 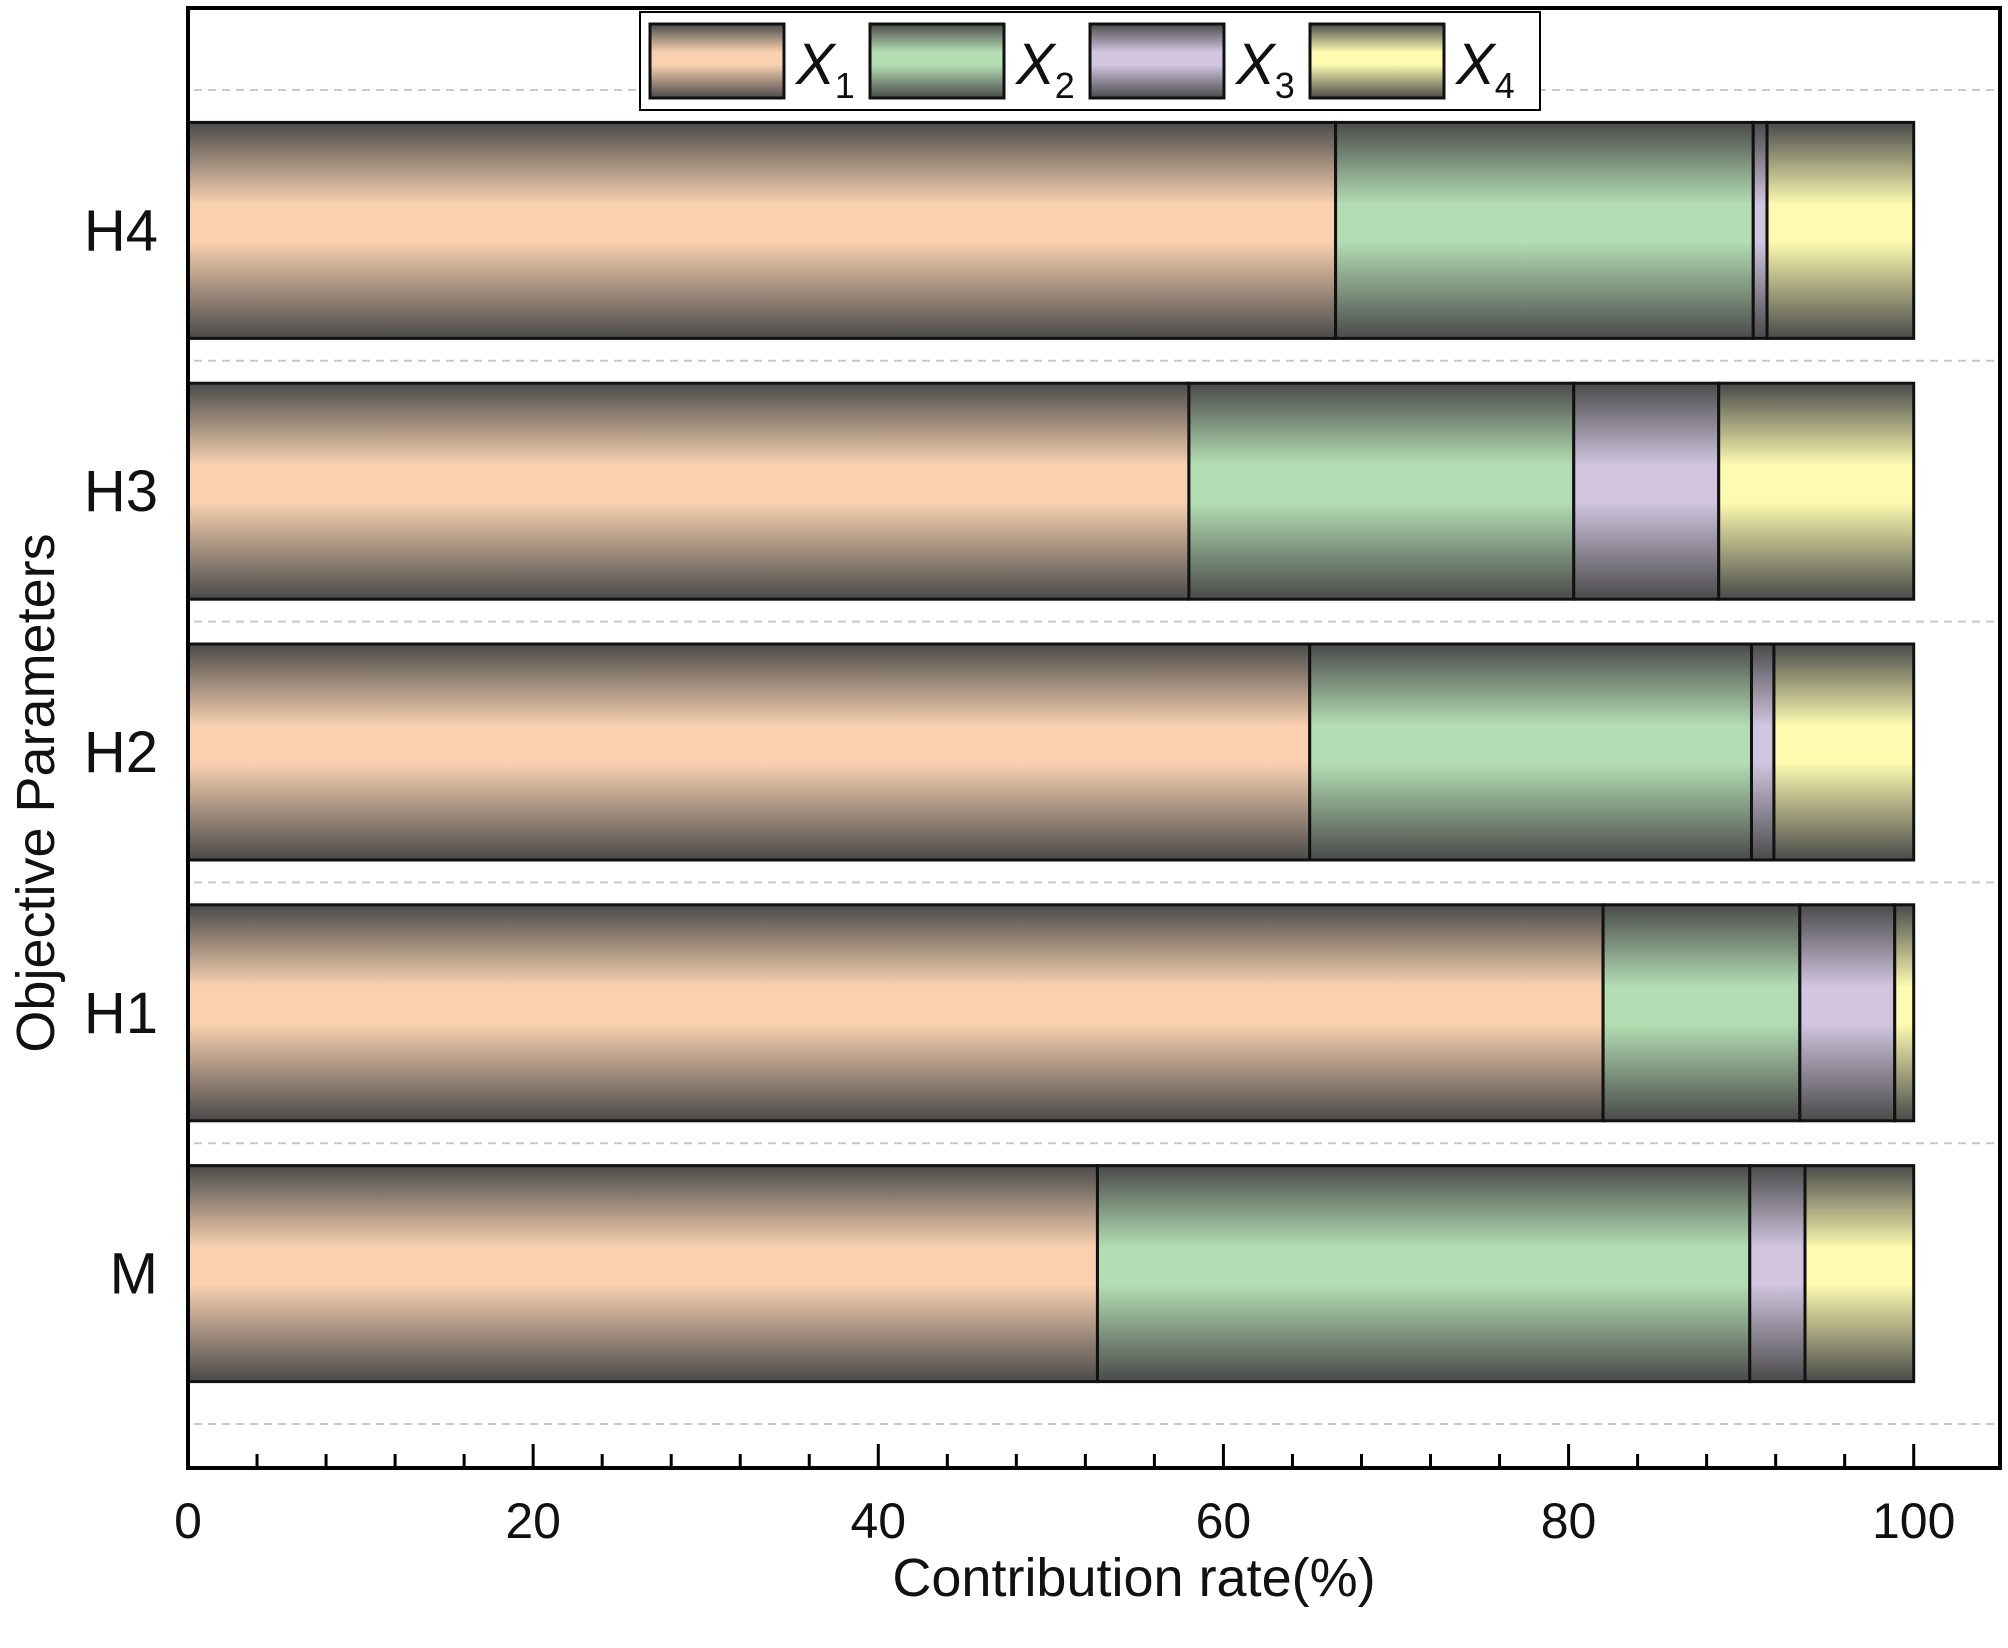 What do you see at coordinates (895, 1013) in the screenshot?
I see `bar-h1-x1` at bounding box center [895, 1013].